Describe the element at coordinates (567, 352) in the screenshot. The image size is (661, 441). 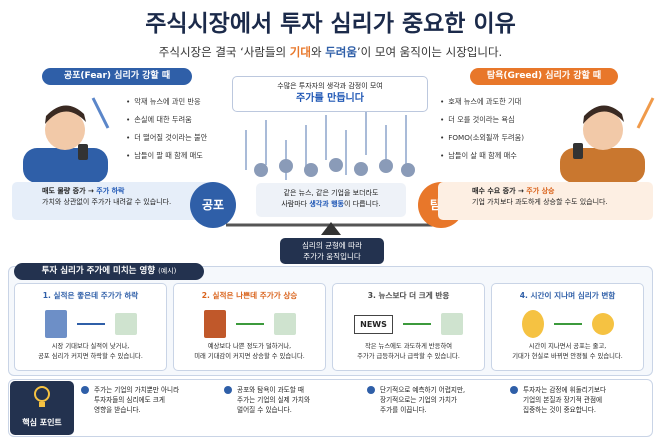
I see `card-lines: 시간이 지나면서 공포는 줄고, 기대가 현실로 바뀌면 안정될 수 있습니다.` at that location.